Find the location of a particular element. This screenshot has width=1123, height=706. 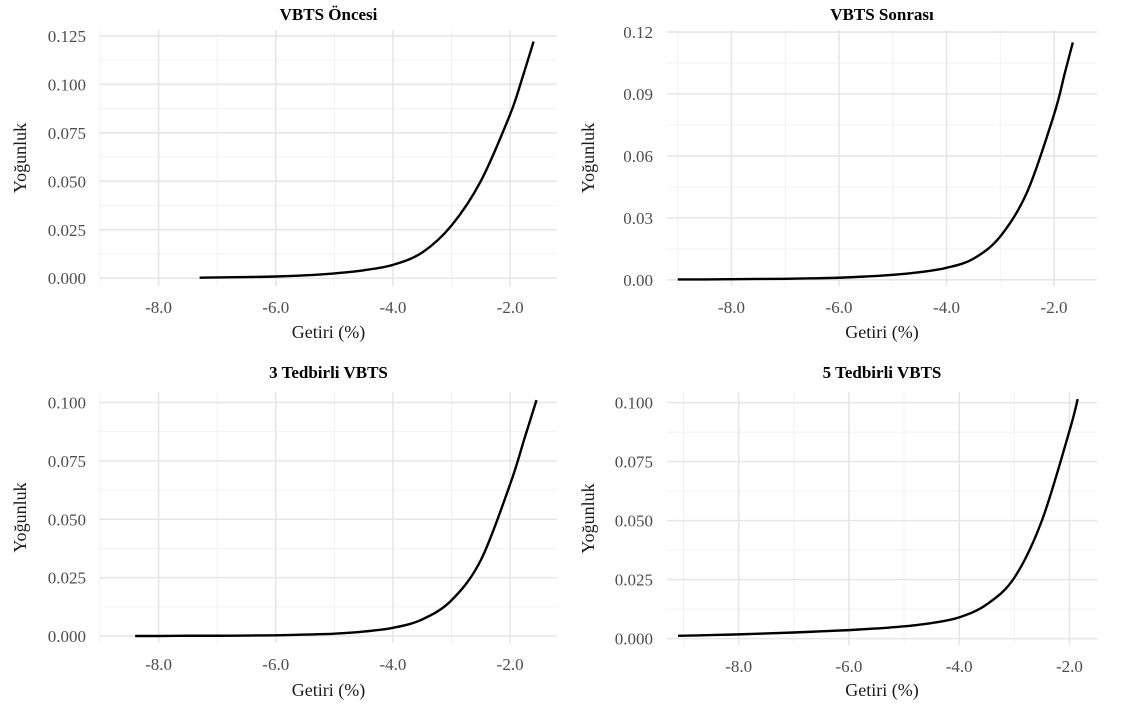

chart-title: VBTS Öncesi is located at coordinates (329, 14).